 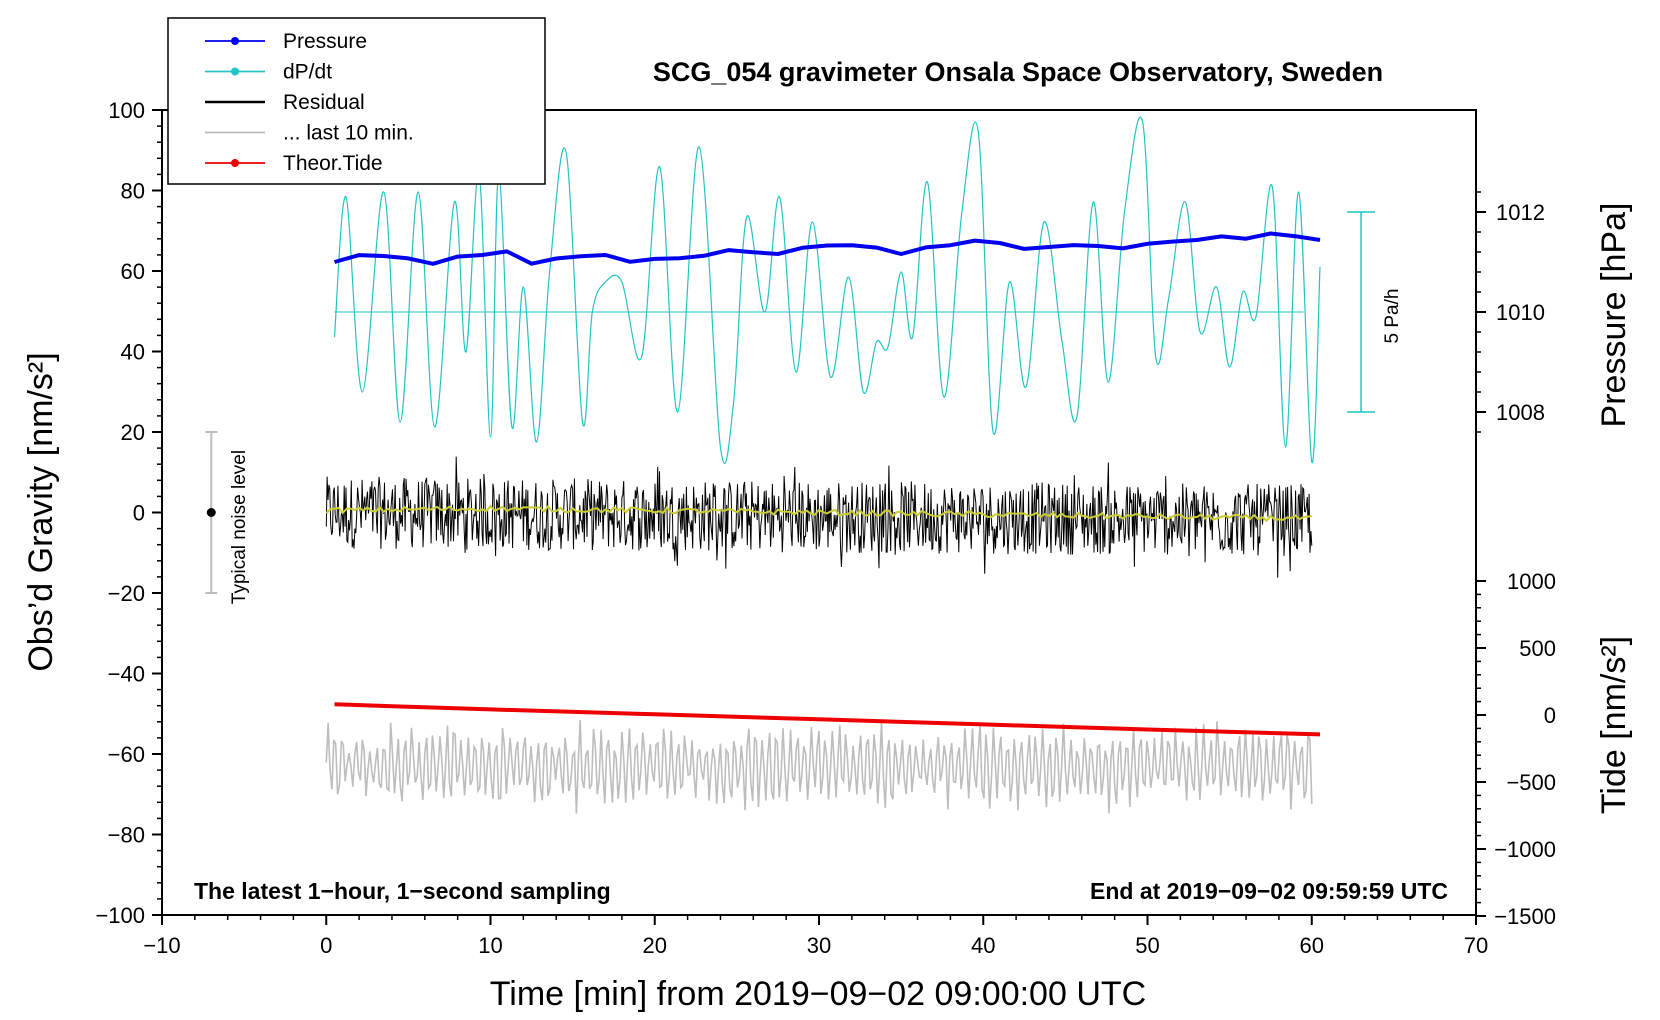 I want to click on y-left-tick-label: 60, so click(x=133, y=271).